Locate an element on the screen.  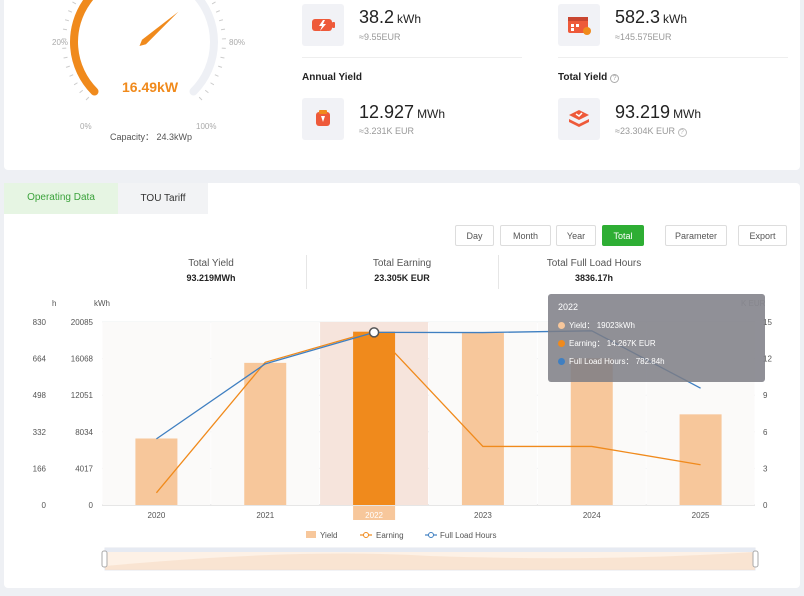
gauge-track is located at coordinates (144, 48).